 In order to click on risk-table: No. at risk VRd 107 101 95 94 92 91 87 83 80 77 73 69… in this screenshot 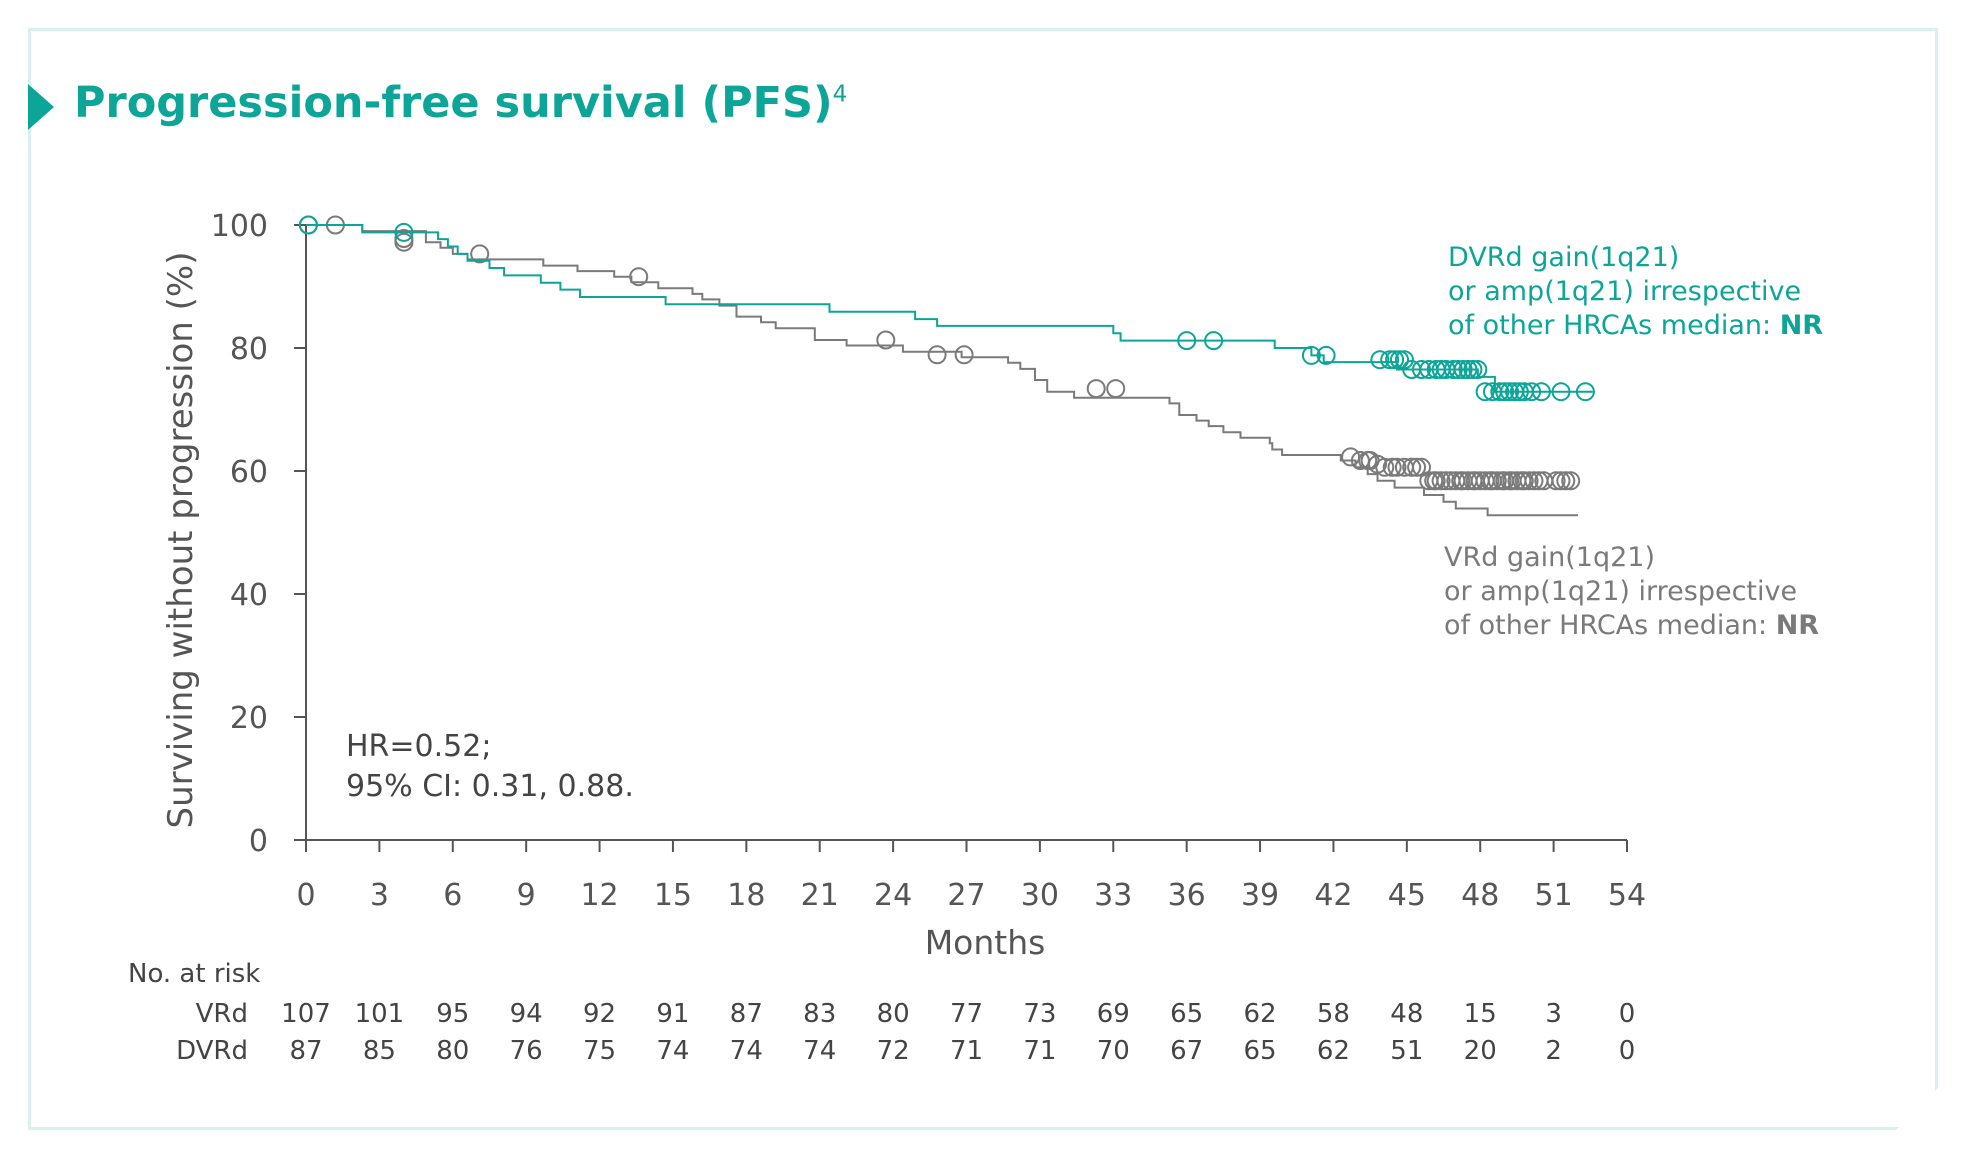, I will do `click(881, 1012)`.